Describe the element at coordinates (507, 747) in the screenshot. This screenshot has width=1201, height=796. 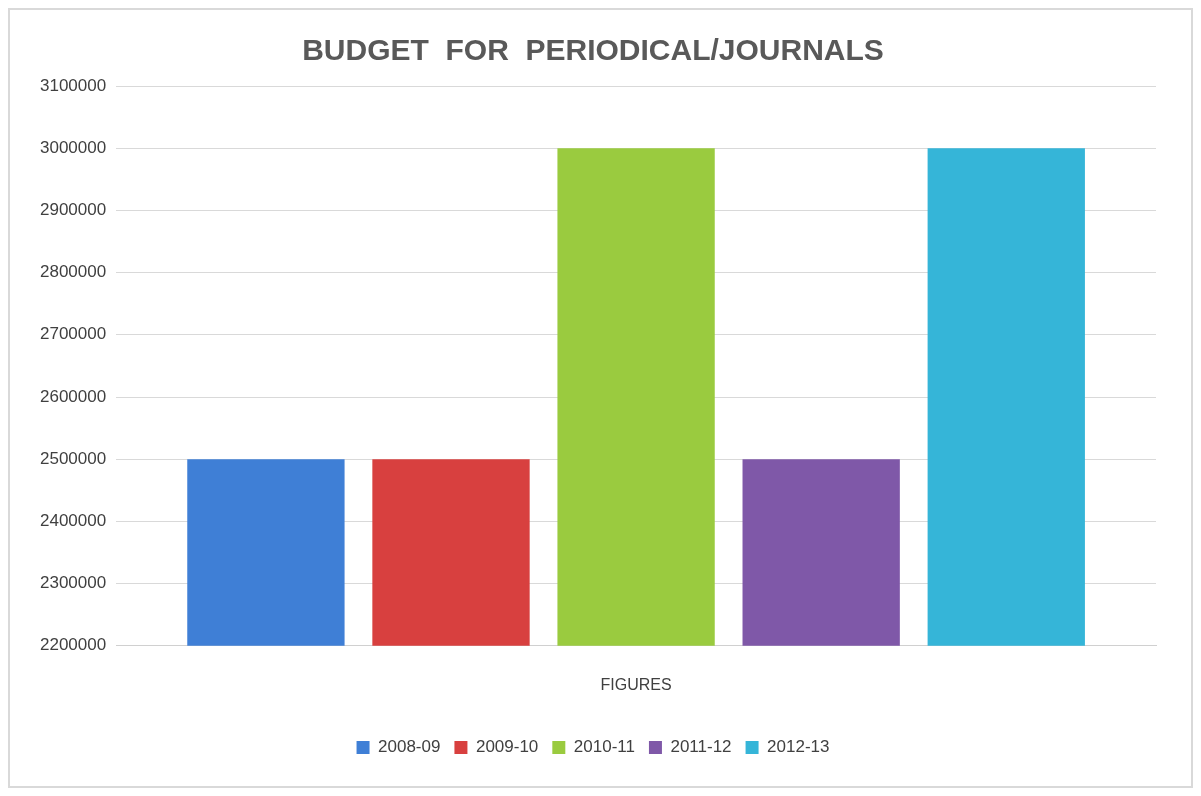
I see `legend-label: 2009-10` at that location.